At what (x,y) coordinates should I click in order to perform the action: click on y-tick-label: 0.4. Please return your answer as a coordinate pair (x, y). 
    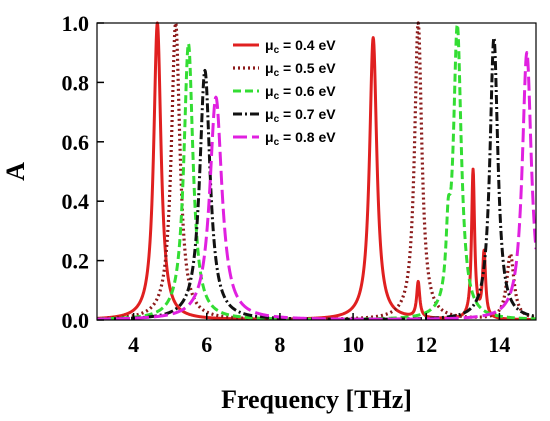
    Looking at the image, I should click on (76, 201).